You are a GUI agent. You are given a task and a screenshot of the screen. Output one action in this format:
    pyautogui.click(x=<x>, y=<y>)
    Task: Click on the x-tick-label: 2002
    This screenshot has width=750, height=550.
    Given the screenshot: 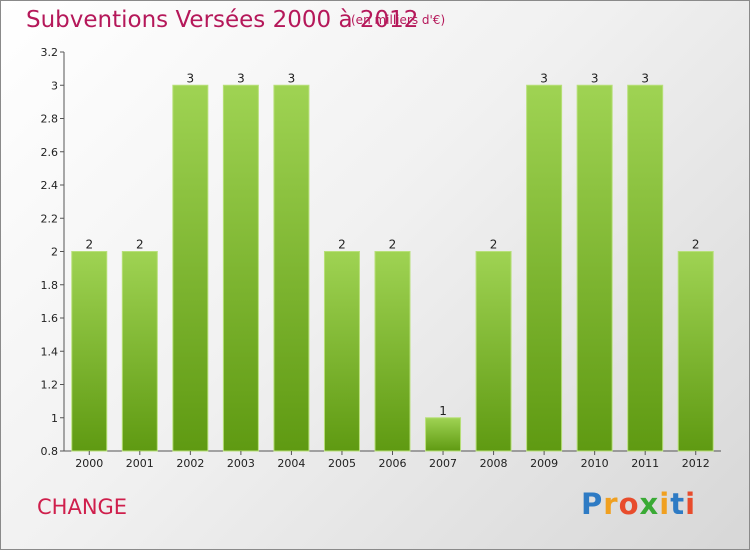 What is the action you would take?
    pyautogui.click(x=190, y=463)
    